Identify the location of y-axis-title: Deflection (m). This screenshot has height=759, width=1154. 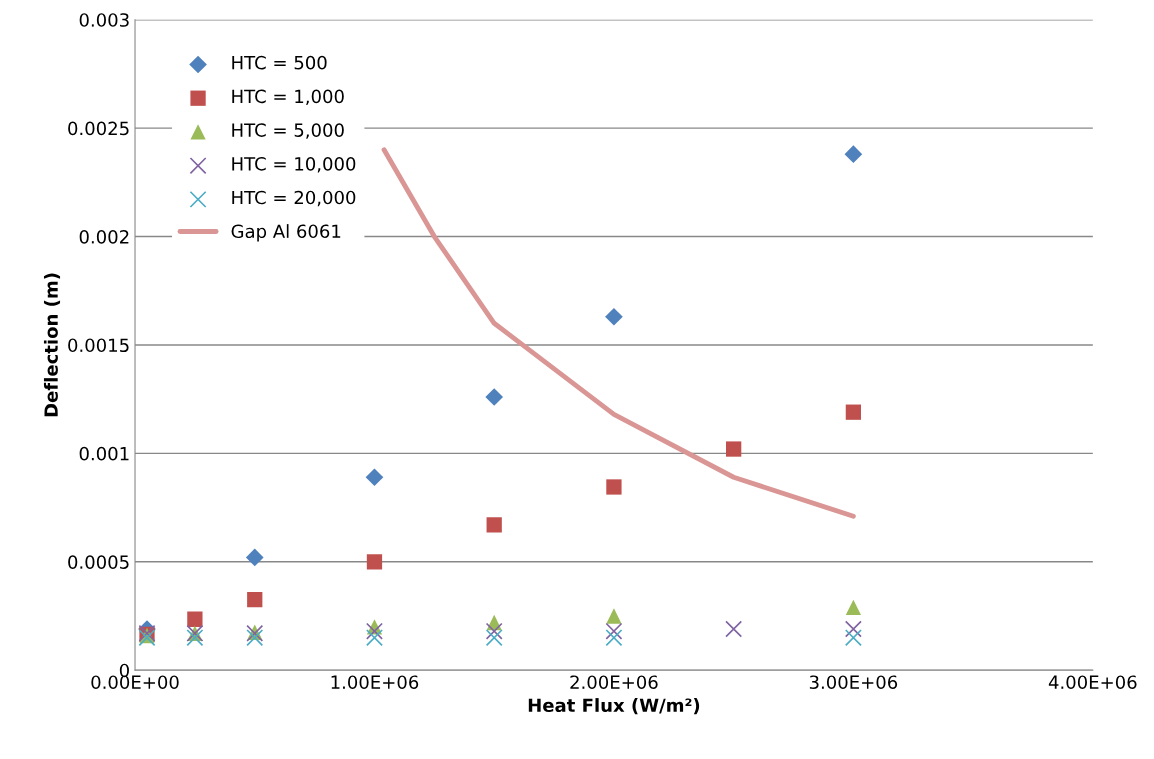
(52, 345).